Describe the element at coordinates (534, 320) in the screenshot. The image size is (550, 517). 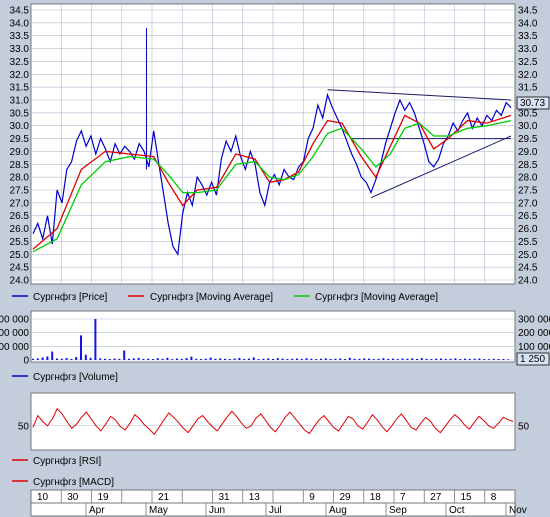
I see `volume-y-tick-right: 300 000` at that location.